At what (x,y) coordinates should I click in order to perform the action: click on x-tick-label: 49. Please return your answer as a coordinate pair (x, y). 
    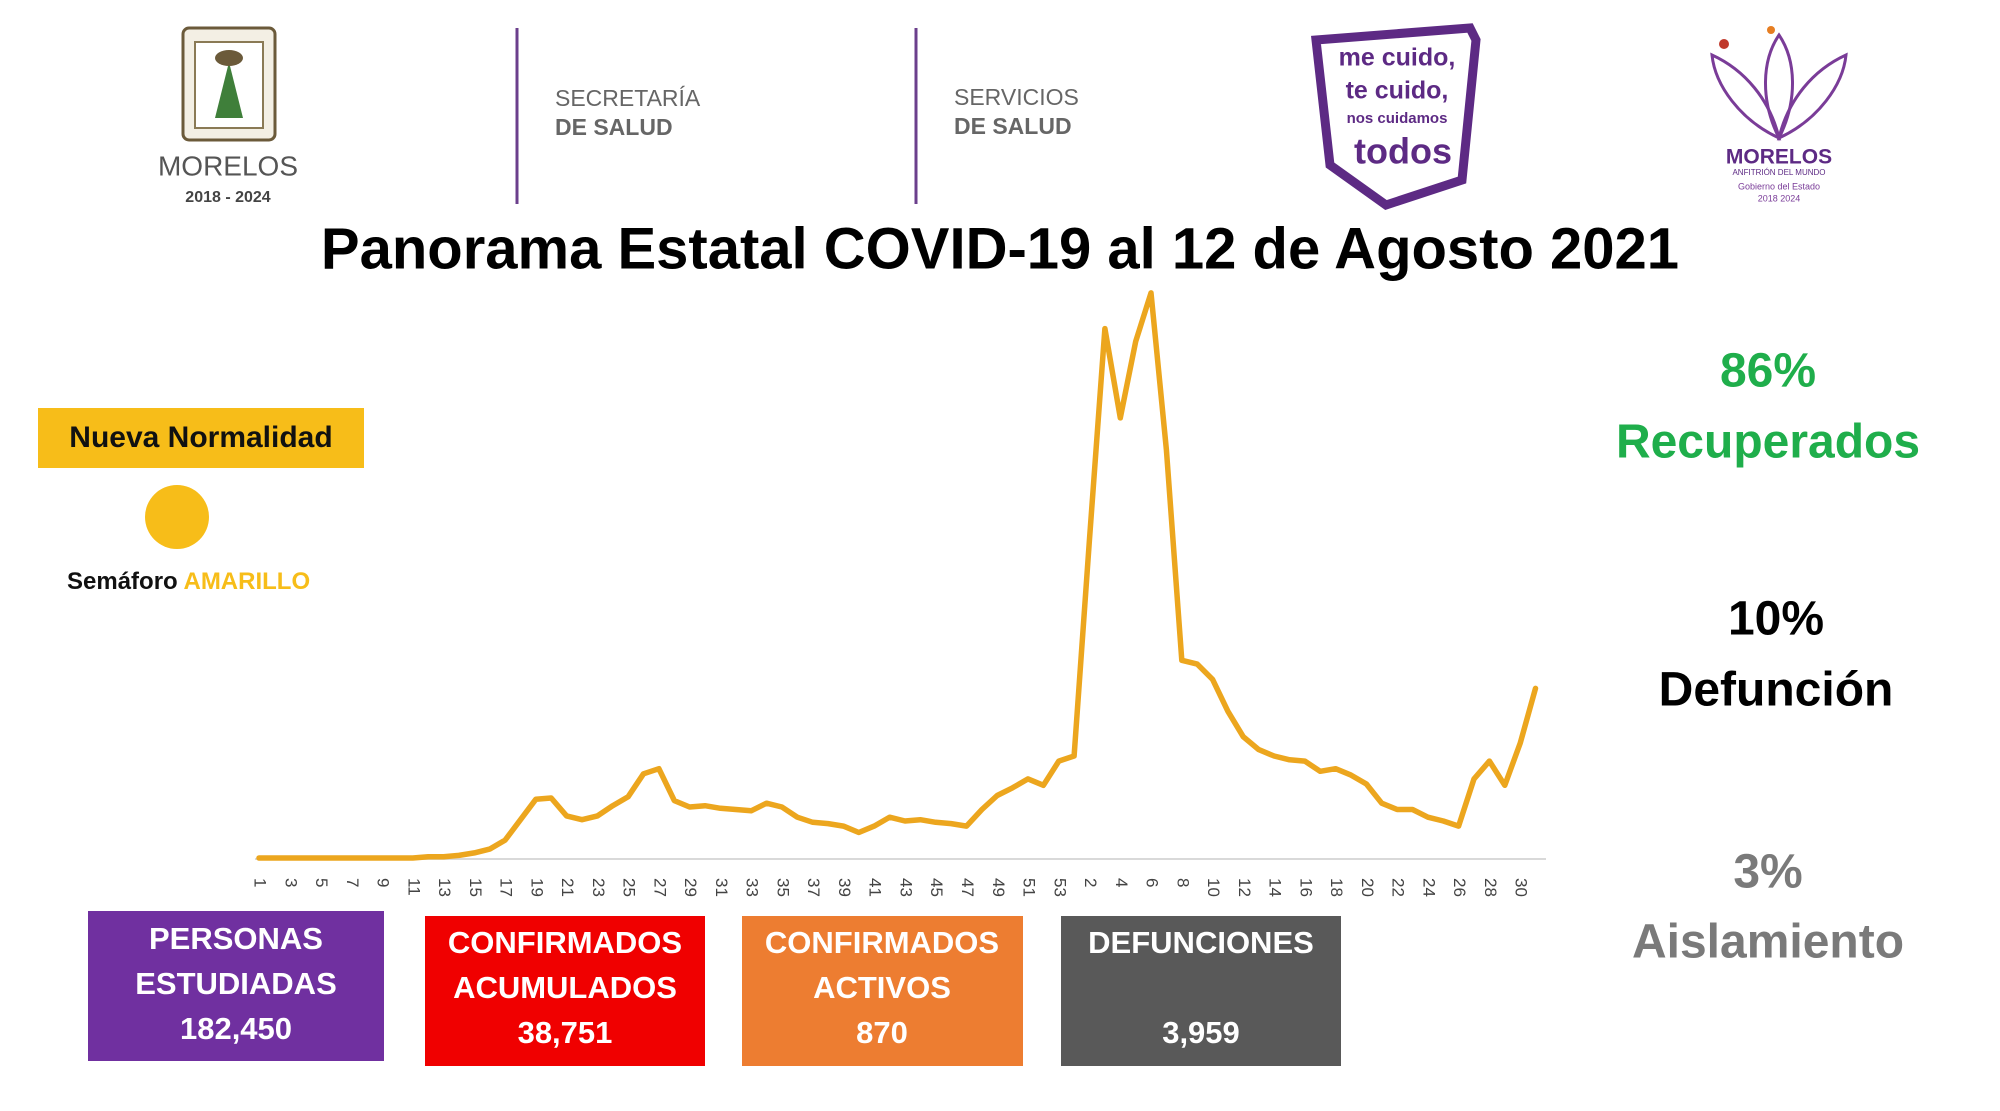
    Looking at the image, I should click on (998, 887).